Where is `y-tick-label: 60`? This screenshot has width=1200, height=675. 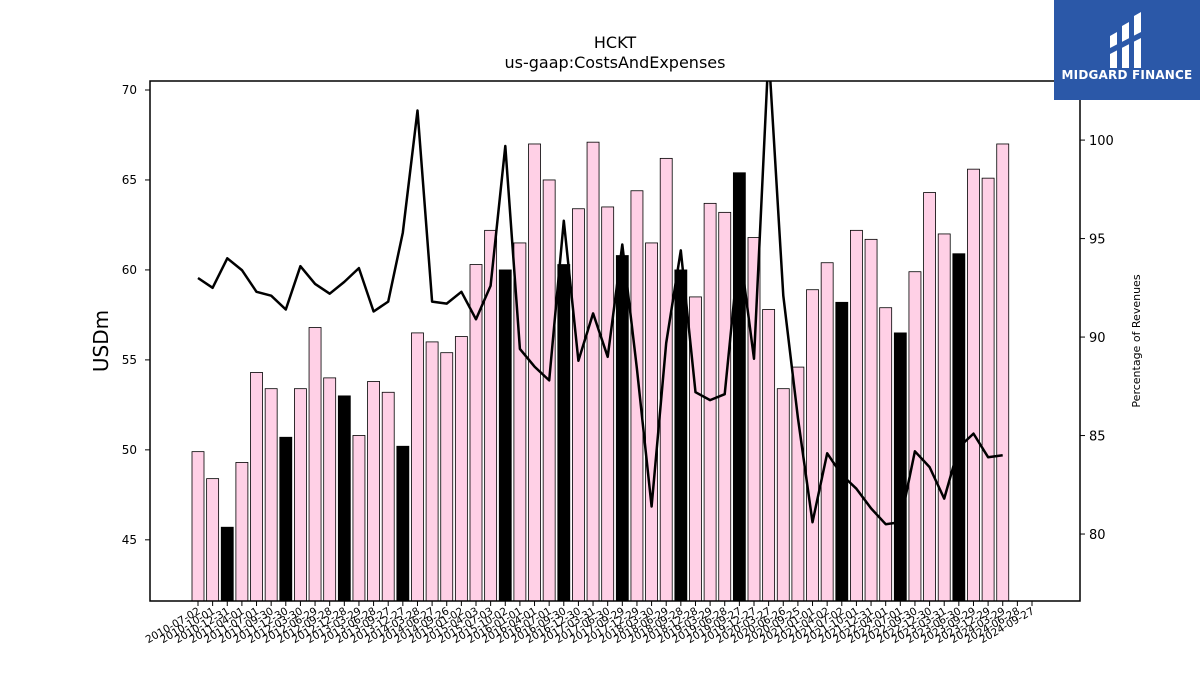 y-tick-label: 60 is located at coordinates (129, 270).